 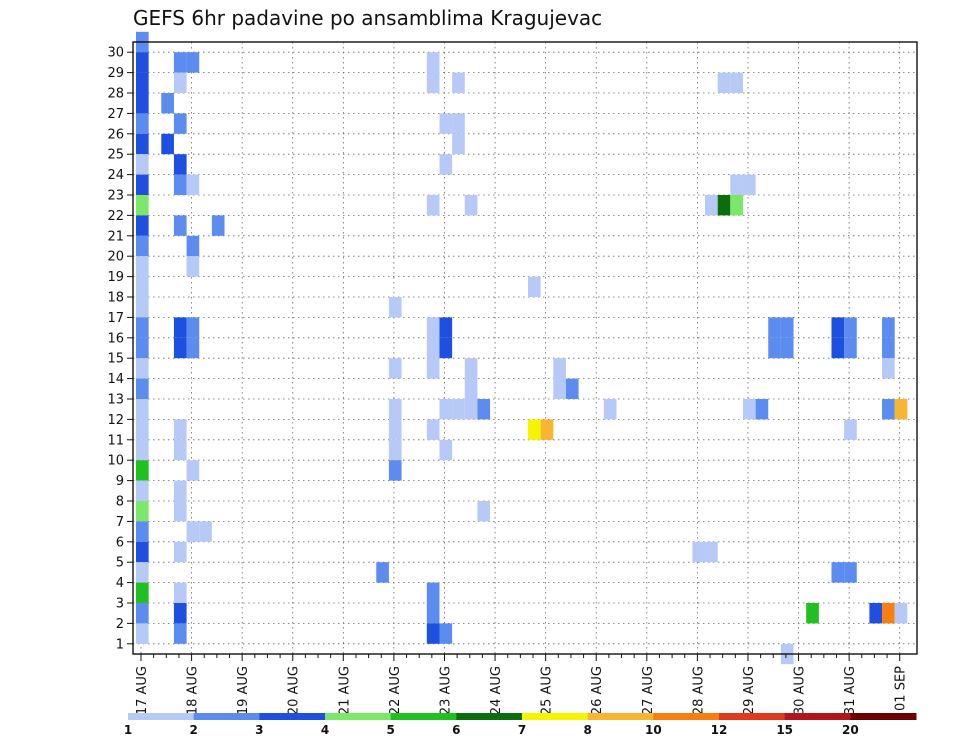 What do you see at coordinates (719, 730) in the screenshot?
I see `legend-label: 12` at bounding box center [719, 730].